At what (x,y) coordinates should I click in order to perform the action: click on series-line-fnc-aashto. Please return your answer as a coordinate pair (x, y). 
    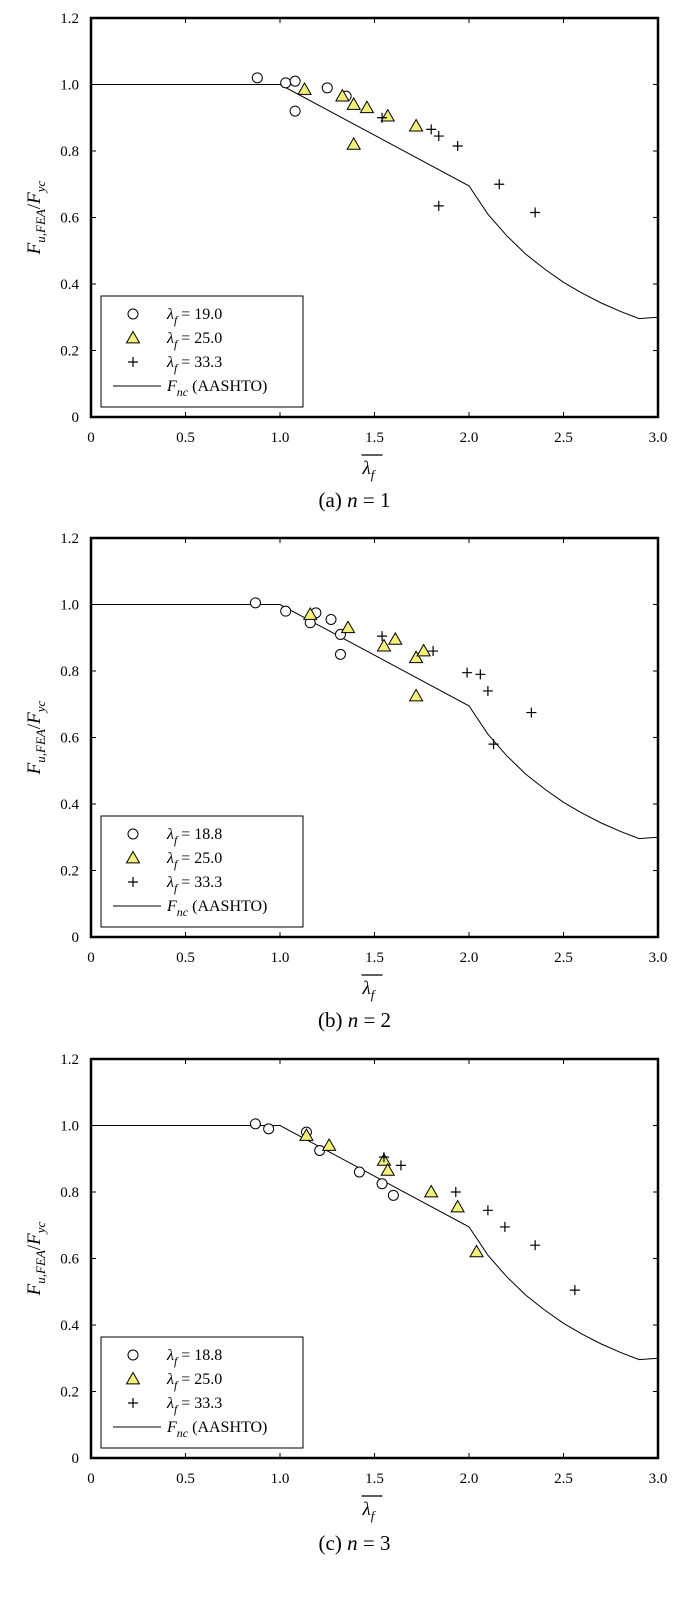
    Looking at the image, I should click on (375, 722).